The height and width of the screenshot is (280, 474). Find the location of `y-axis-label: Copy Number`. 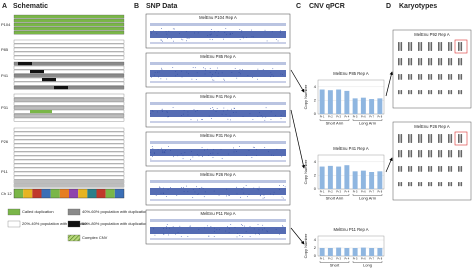

y-axis-label: Copy Number is located at coordinates (305, 245).